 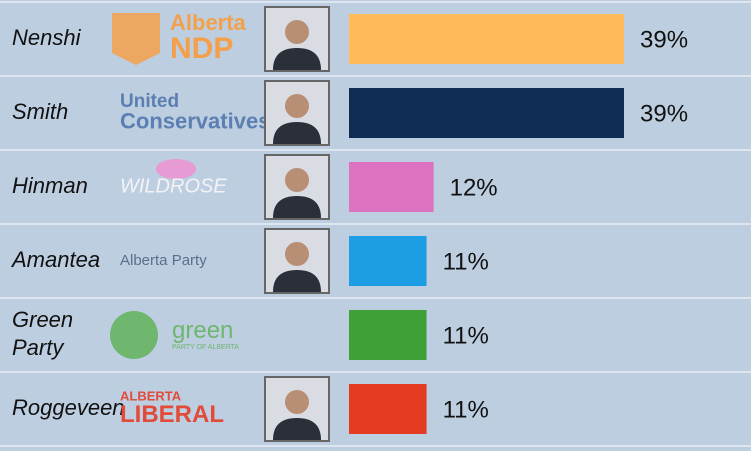 I want to click on logo-text: PARTY OF ALBERTA, so click(x=205, y=347).